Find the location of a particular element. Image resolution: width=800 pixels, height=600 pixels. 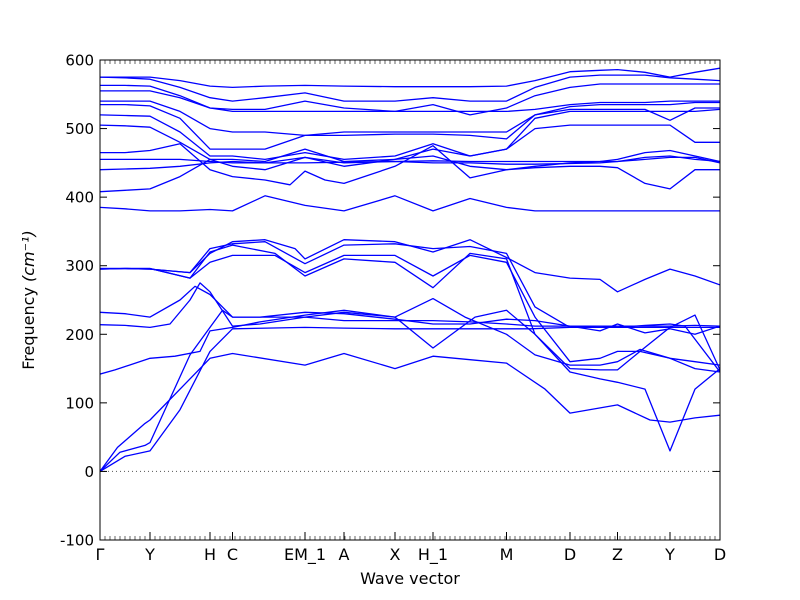

x-axis-ticks: Γ Y H C EM_1 A X H_1 M D Z Y D is located at coordinates (411, 548).